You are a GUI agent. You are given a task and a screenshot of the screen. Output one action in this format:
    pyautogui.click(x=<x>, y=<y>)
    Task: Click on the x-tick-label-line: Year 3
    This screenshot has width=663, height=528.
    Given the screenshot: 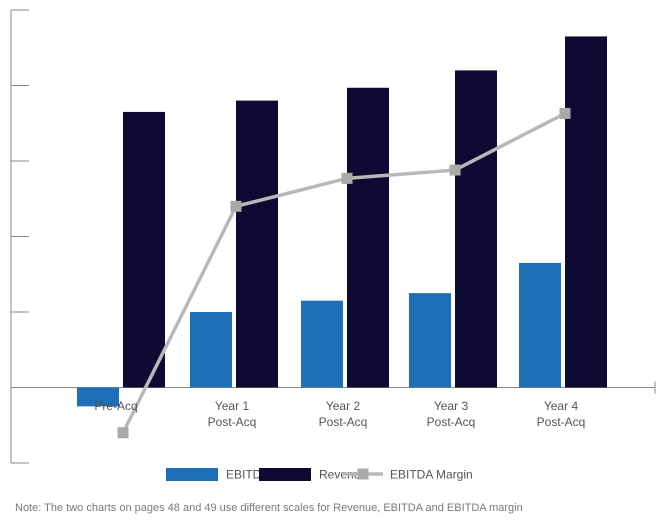 What is the action you would take?
    pyautogui.click(x=451, y=406)
    